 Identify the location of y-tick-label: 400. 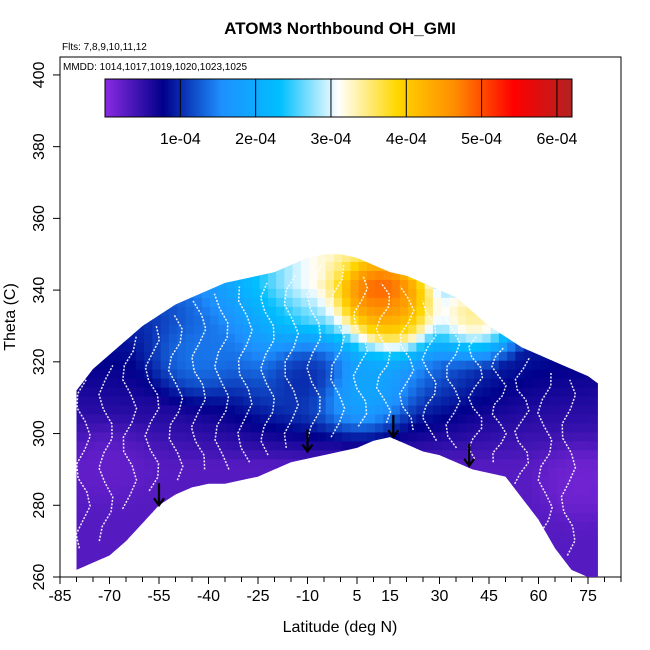
(39, 74).